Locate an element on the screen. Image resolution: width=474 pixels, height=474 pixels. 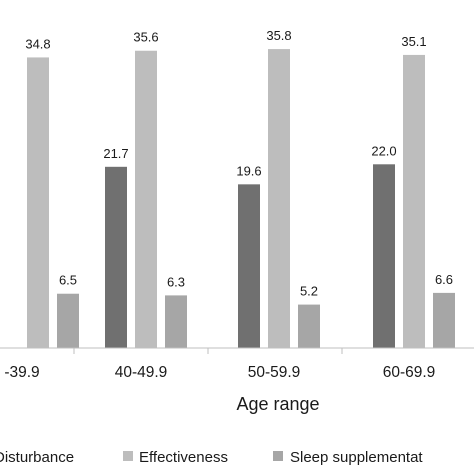
x-axis-title: Age range is located at coordinates (277, 404).